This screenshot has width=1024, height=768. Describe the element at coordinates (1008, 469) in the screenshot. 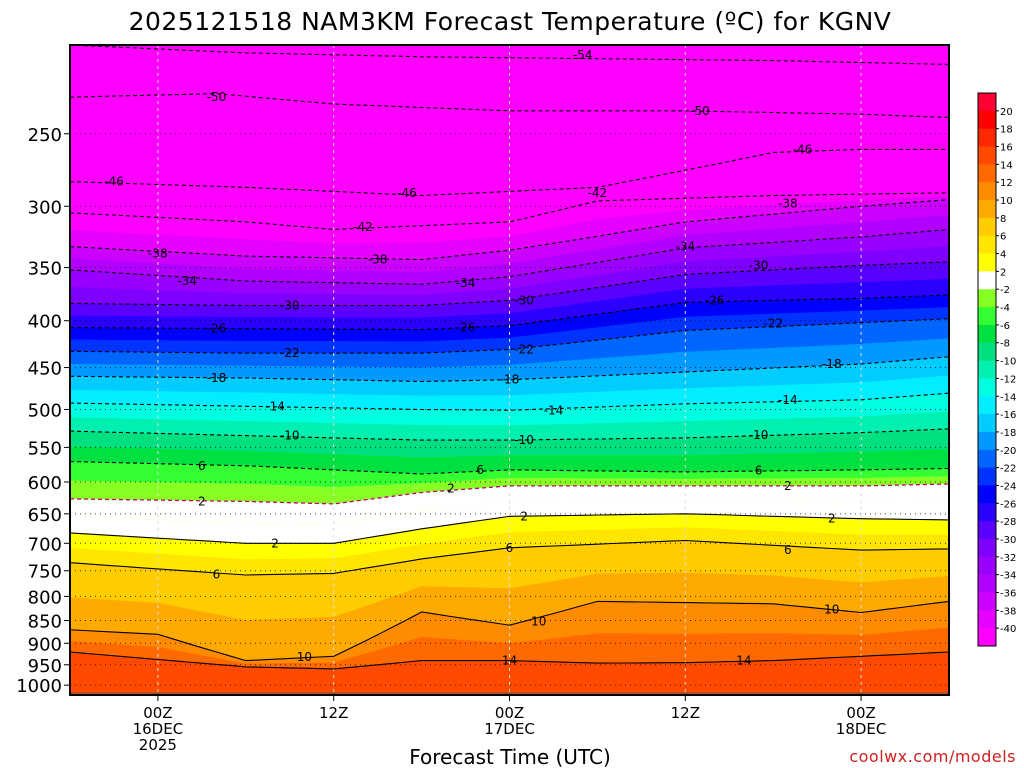

I see `colorbar-label: -22` at that location.